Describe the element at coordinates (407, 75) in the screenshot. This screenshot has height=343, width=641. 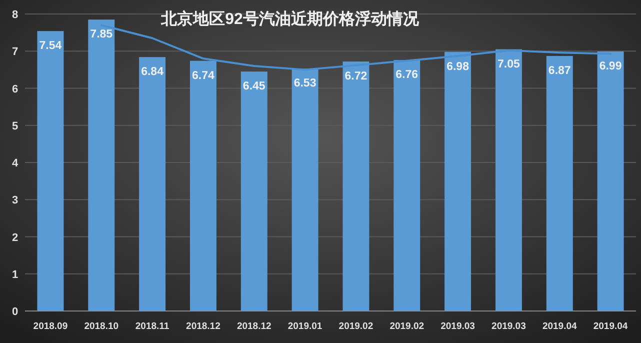
I see `data-label: 6.76` at that location.